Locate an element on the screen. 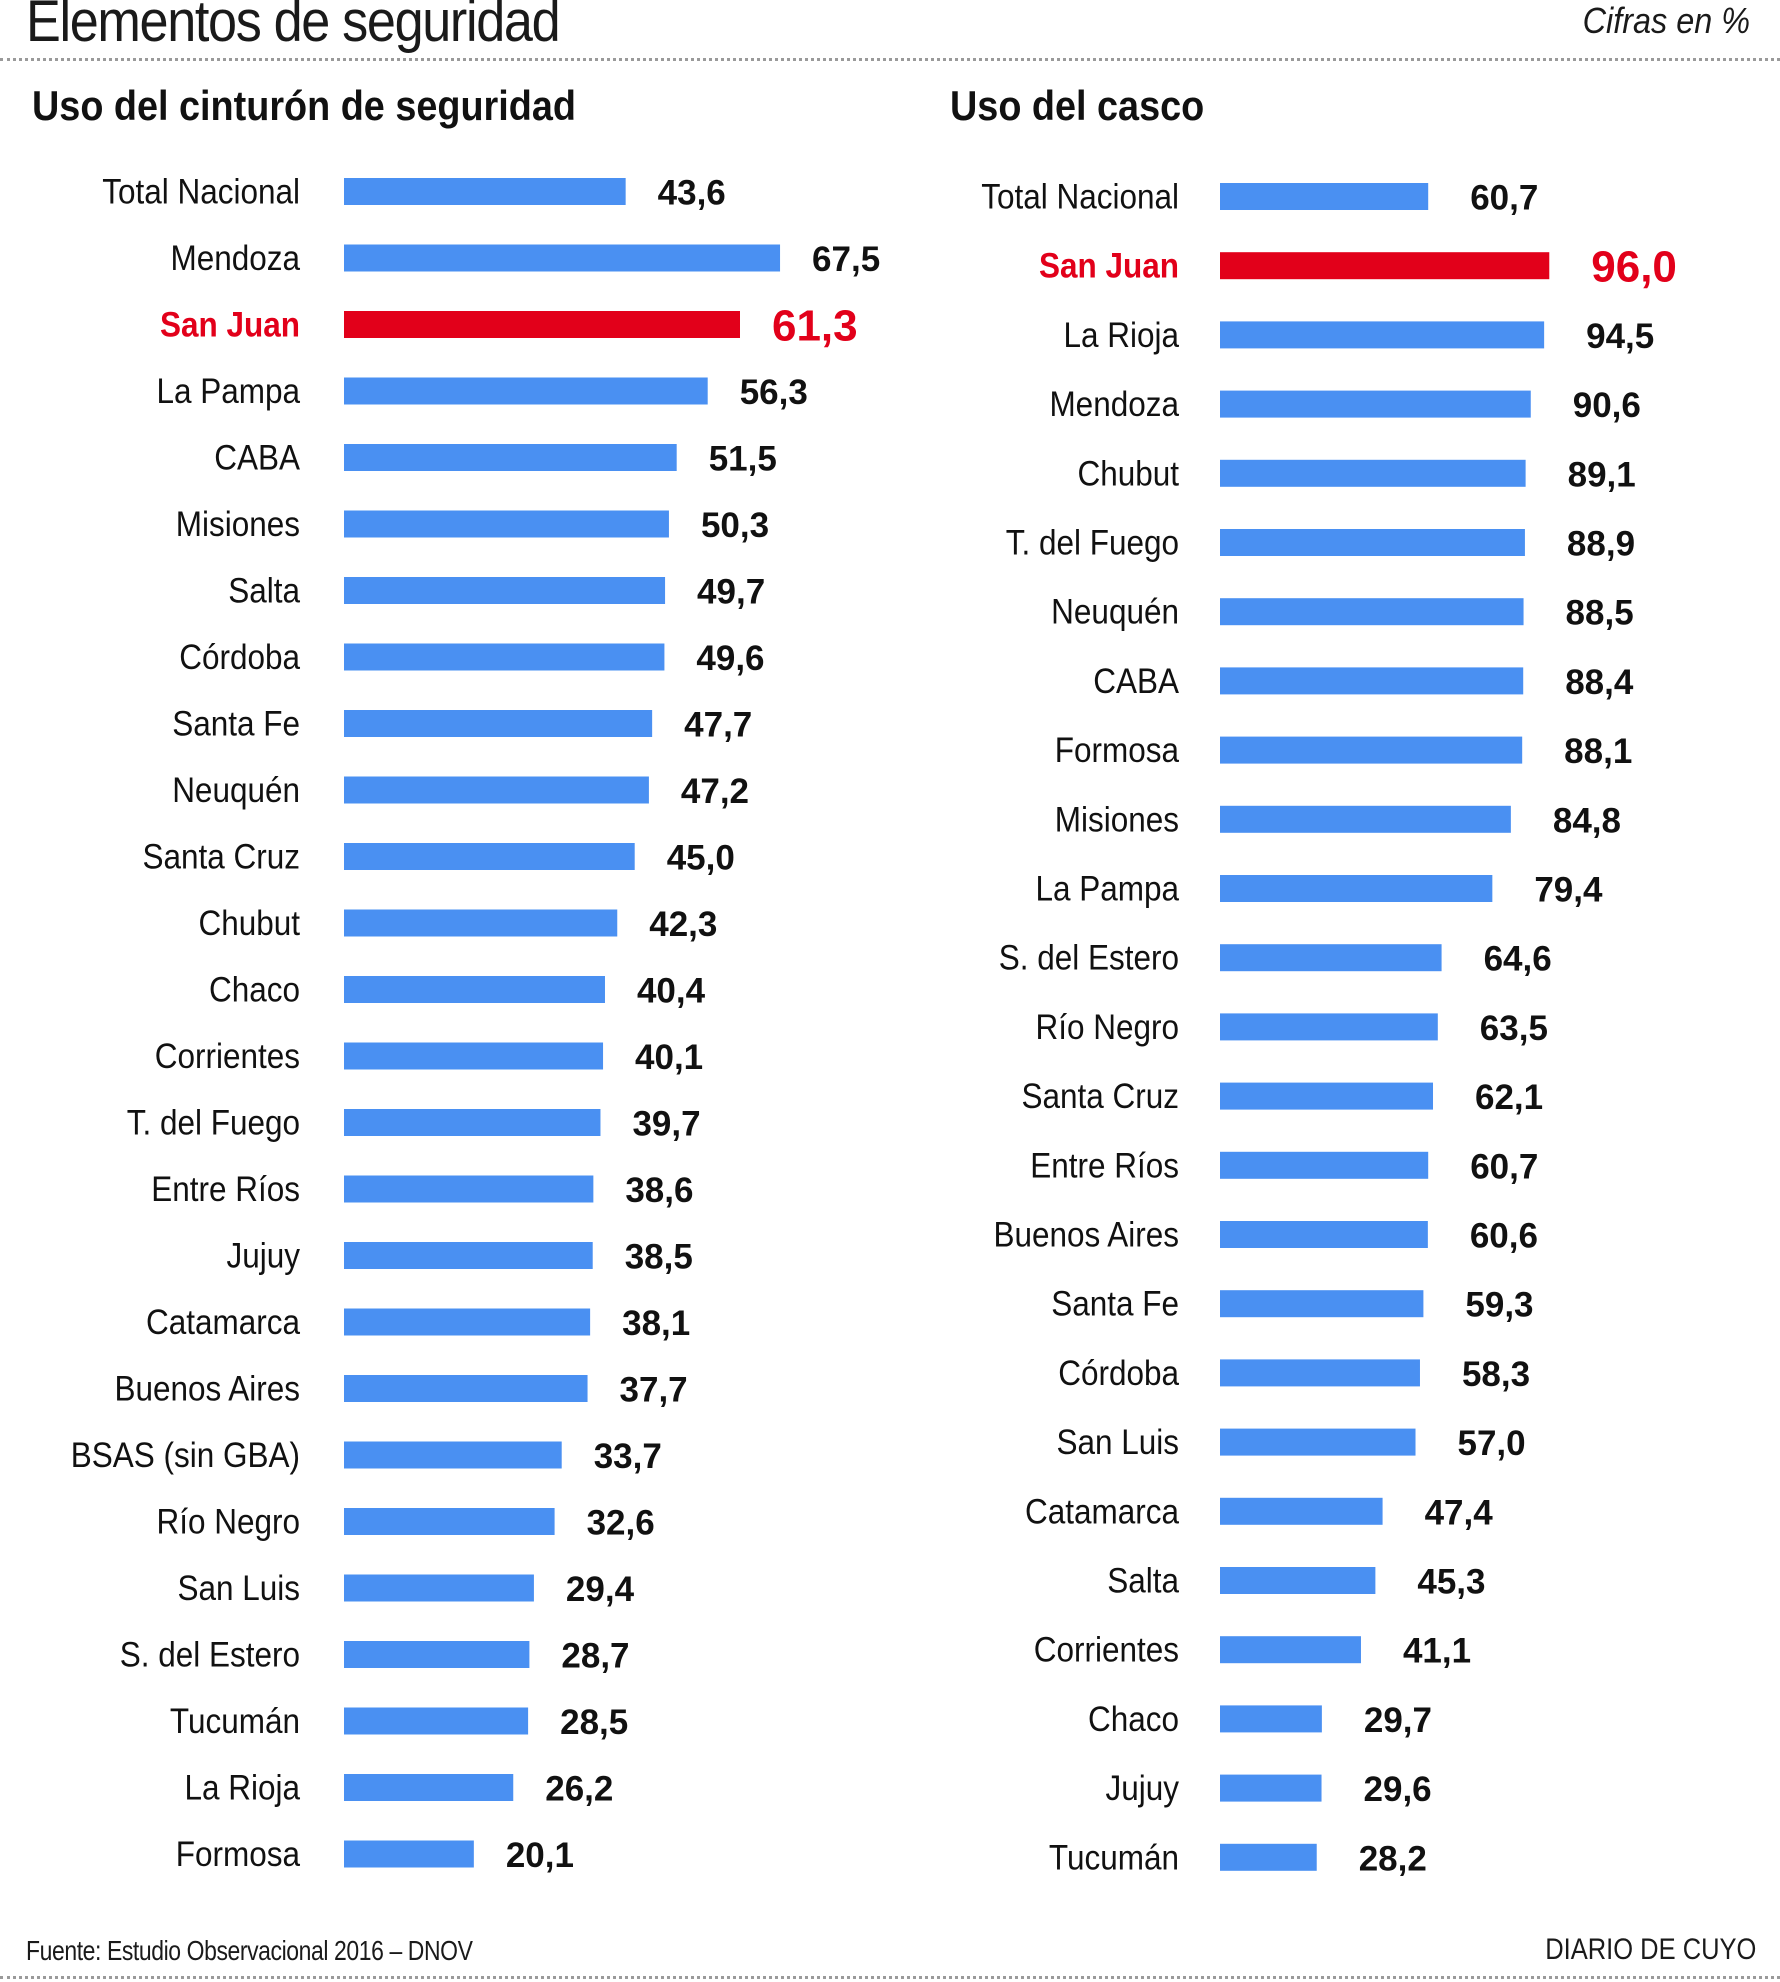 The height and width of the screenshot is (1982, 1780). value-label: 57,0 is located at coordinates (1492, 1443).